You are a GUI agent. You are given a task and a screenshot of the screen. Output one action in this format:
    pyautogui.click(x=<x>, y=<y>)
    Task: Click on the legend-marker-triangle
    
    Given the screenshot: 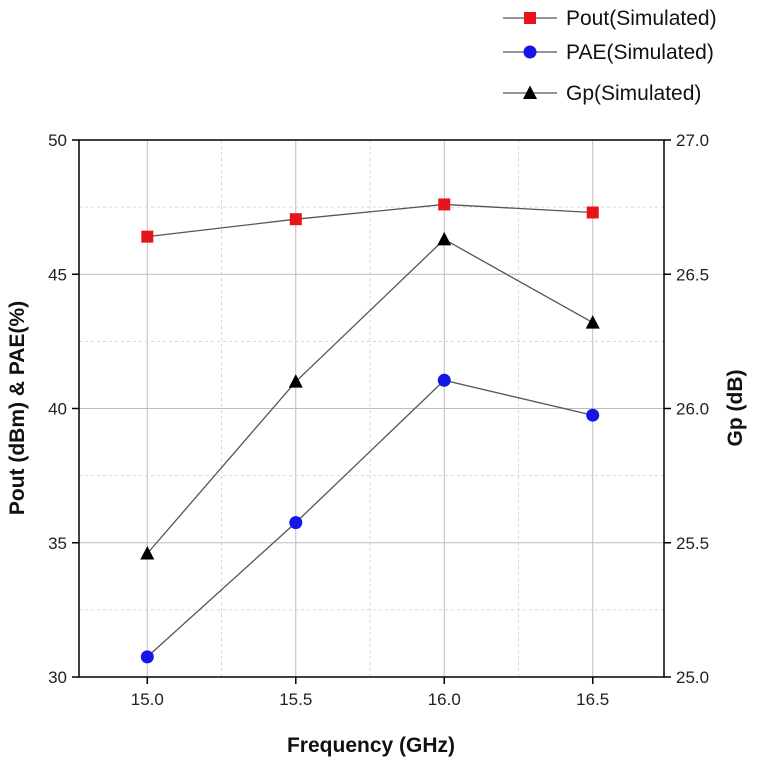 What is the action you would take?
    pyautogui.click(x=530, y=93)
    